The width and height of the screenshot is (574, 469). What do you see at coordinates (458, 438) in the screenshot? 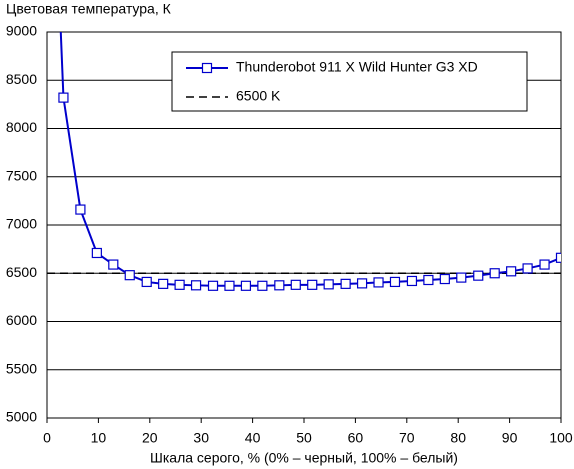
I see `x-tick-label: 80` at bounding box center [458, 438].